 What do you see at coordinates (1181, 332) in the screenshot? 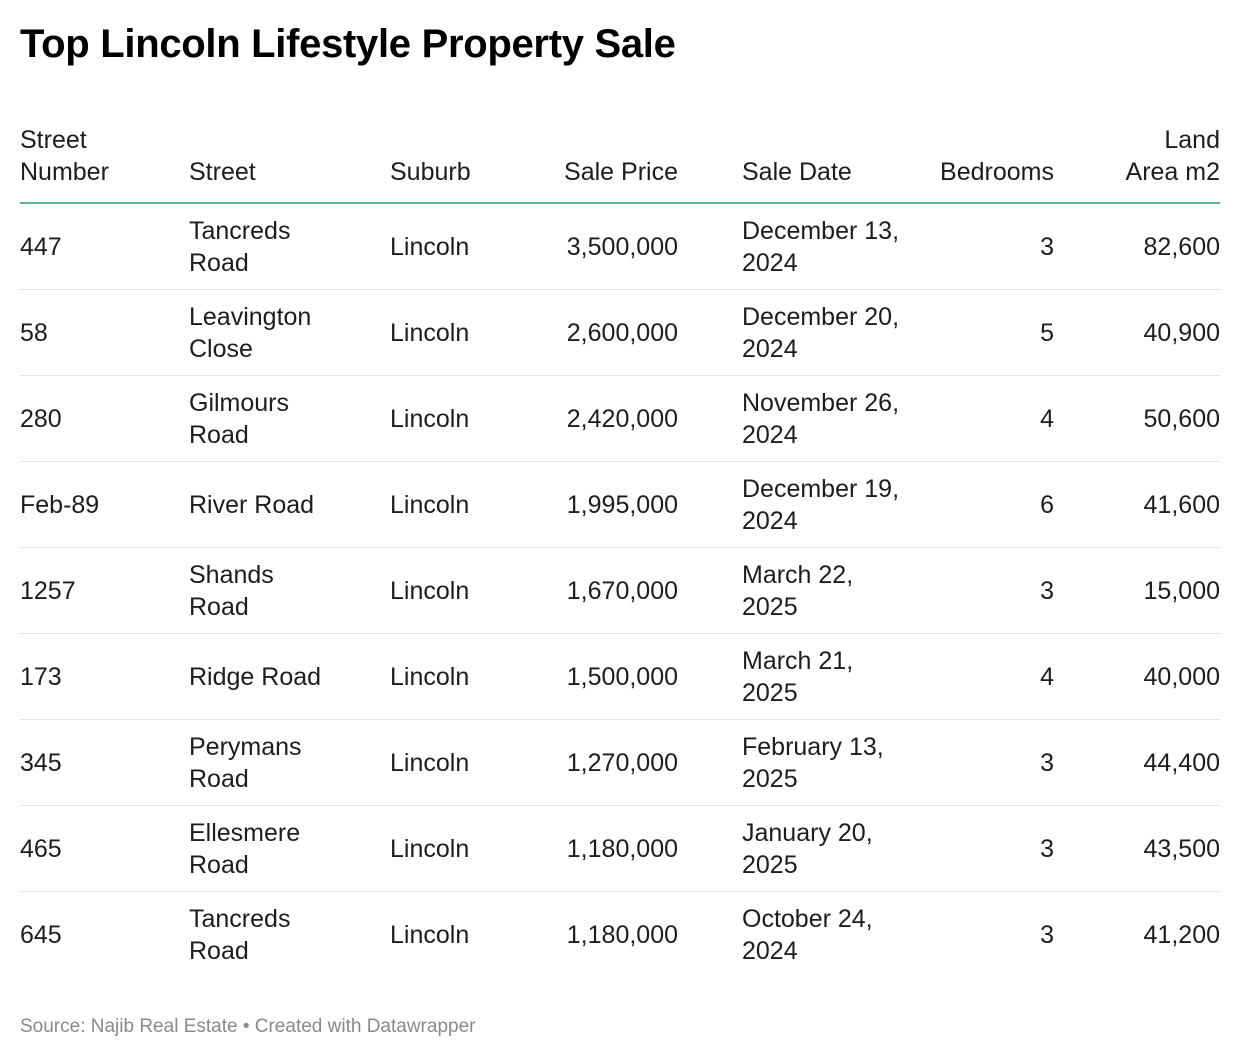
I see `land-area-cell: 40,900` at bounding box center [1181, 332].